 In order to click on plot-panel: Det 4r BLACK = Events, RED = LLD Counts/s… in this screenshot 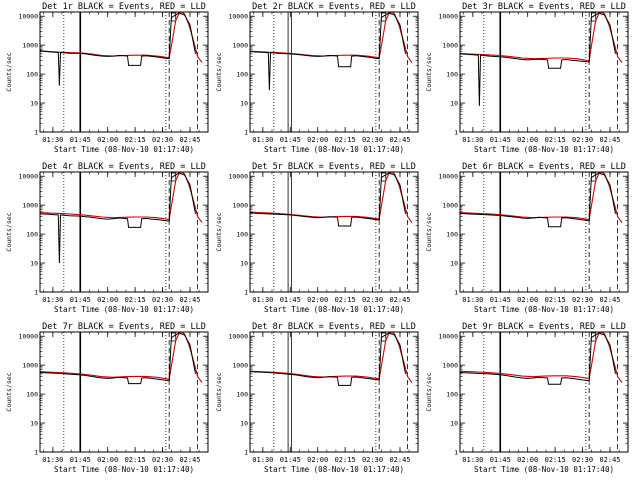, I will do `click(107, 238)`.